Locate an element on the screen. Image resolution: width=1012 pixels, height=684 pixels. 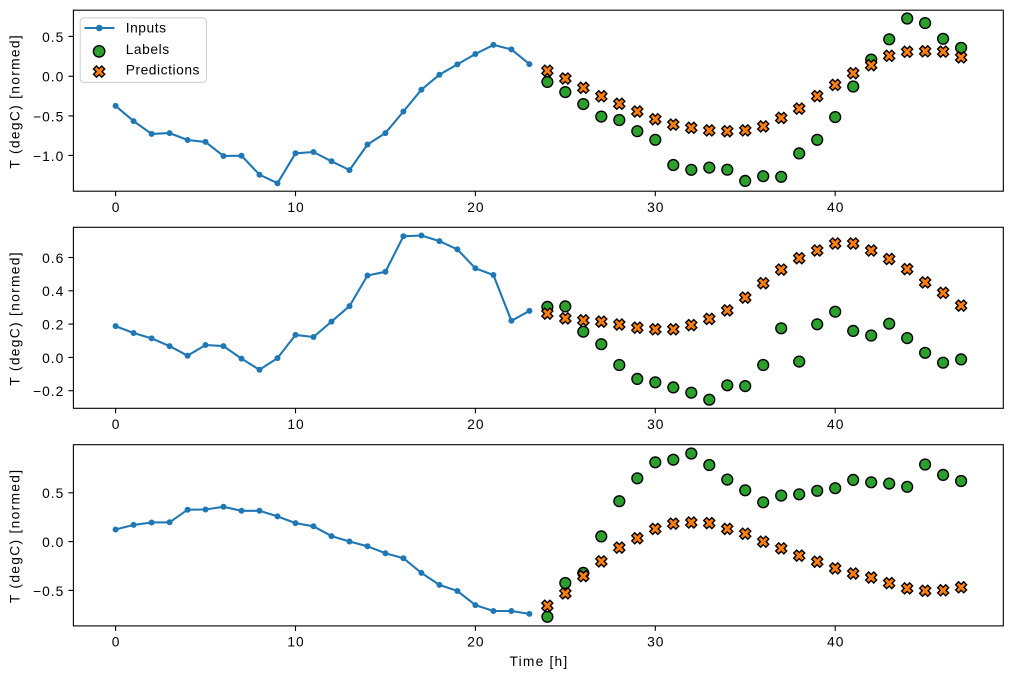
svg-text: 0.2 is located at coordinates (53, 325).